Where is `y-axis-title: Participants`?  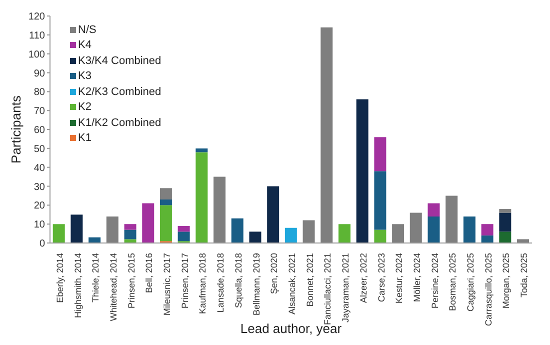 y-axis-title: Participants is located at coordinates (16, 129).